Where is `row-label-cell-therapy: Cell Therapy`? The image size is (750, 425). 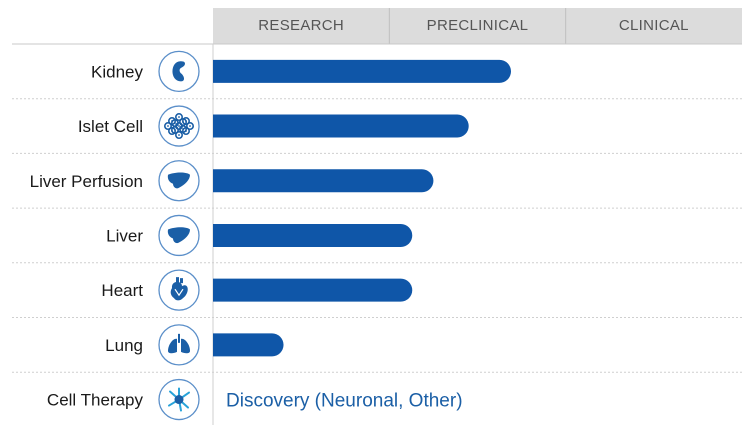 row-label-cell-therapy: Cell Therapy is located at coordinates (95, 400).